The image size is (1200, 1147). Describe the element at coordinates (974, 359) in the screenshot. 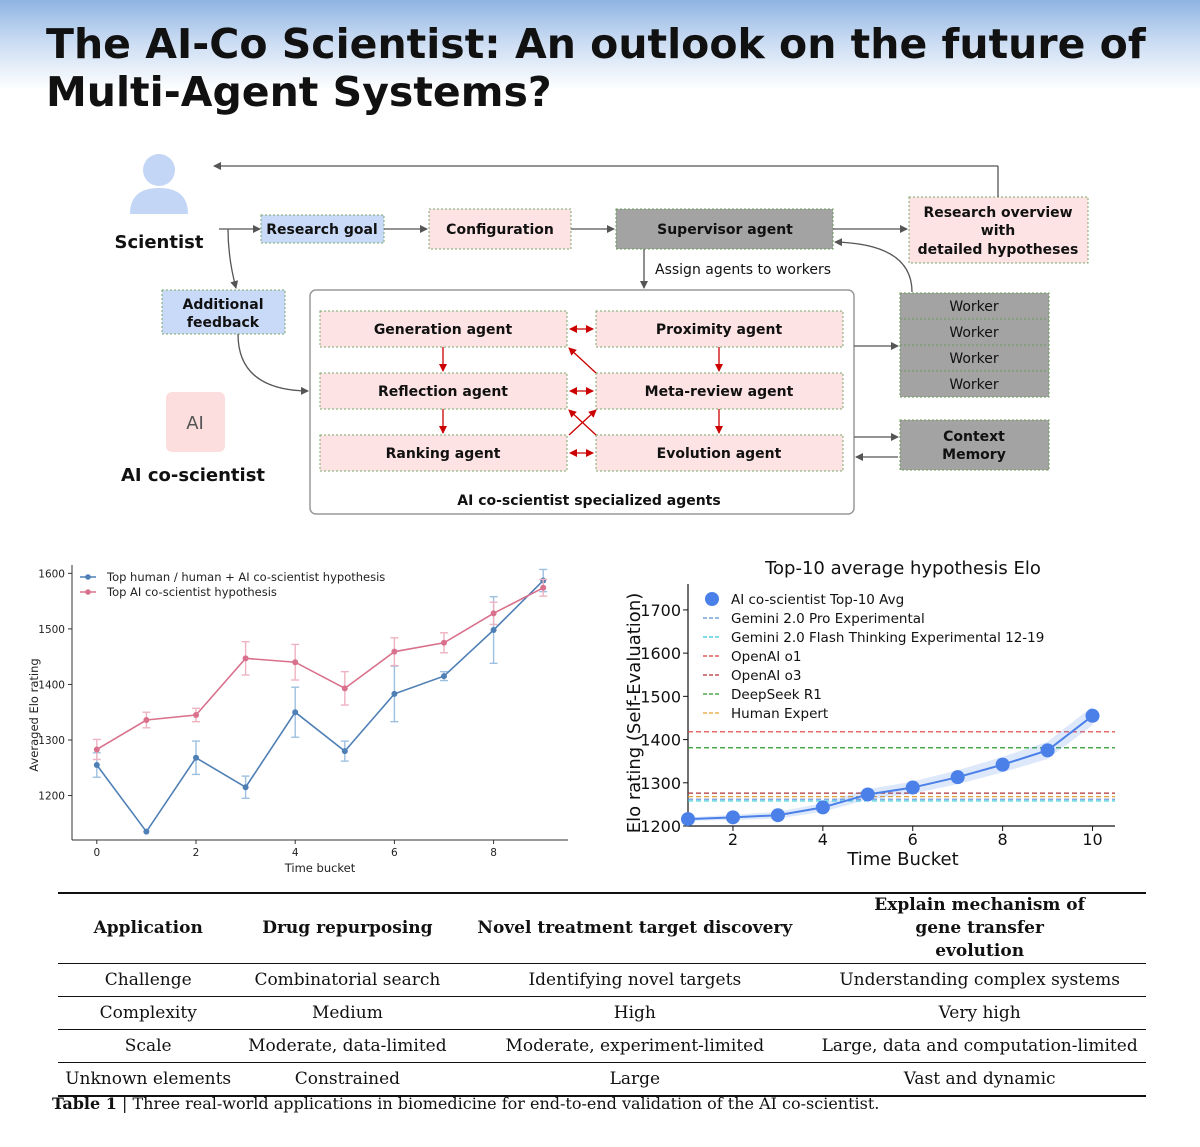

I see `worker-3-label: Worker` at that location.